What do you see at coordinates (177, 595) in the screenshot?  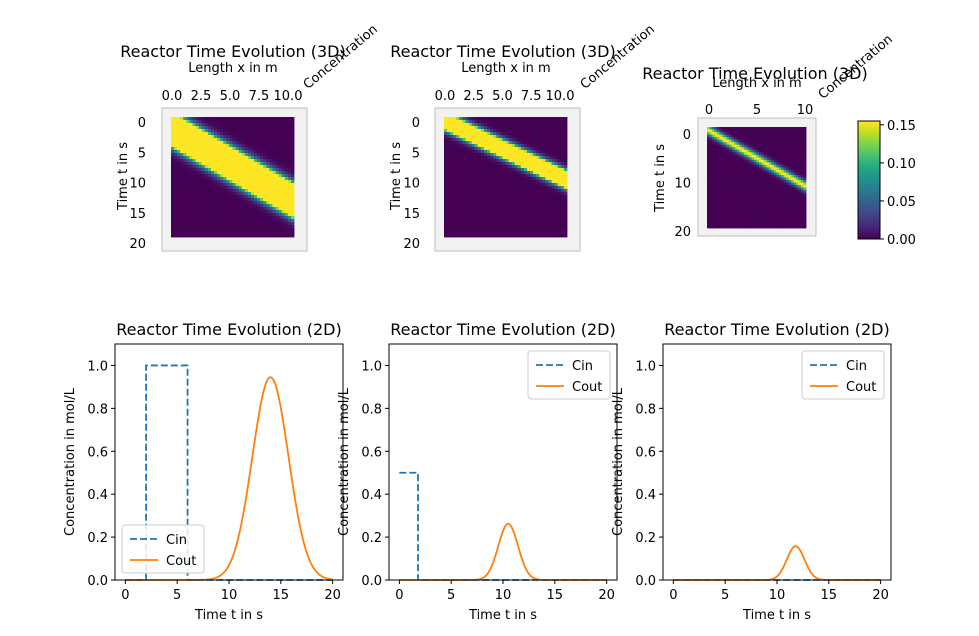 I see `x-tick-label: 5` at bounding box center [177, 595].